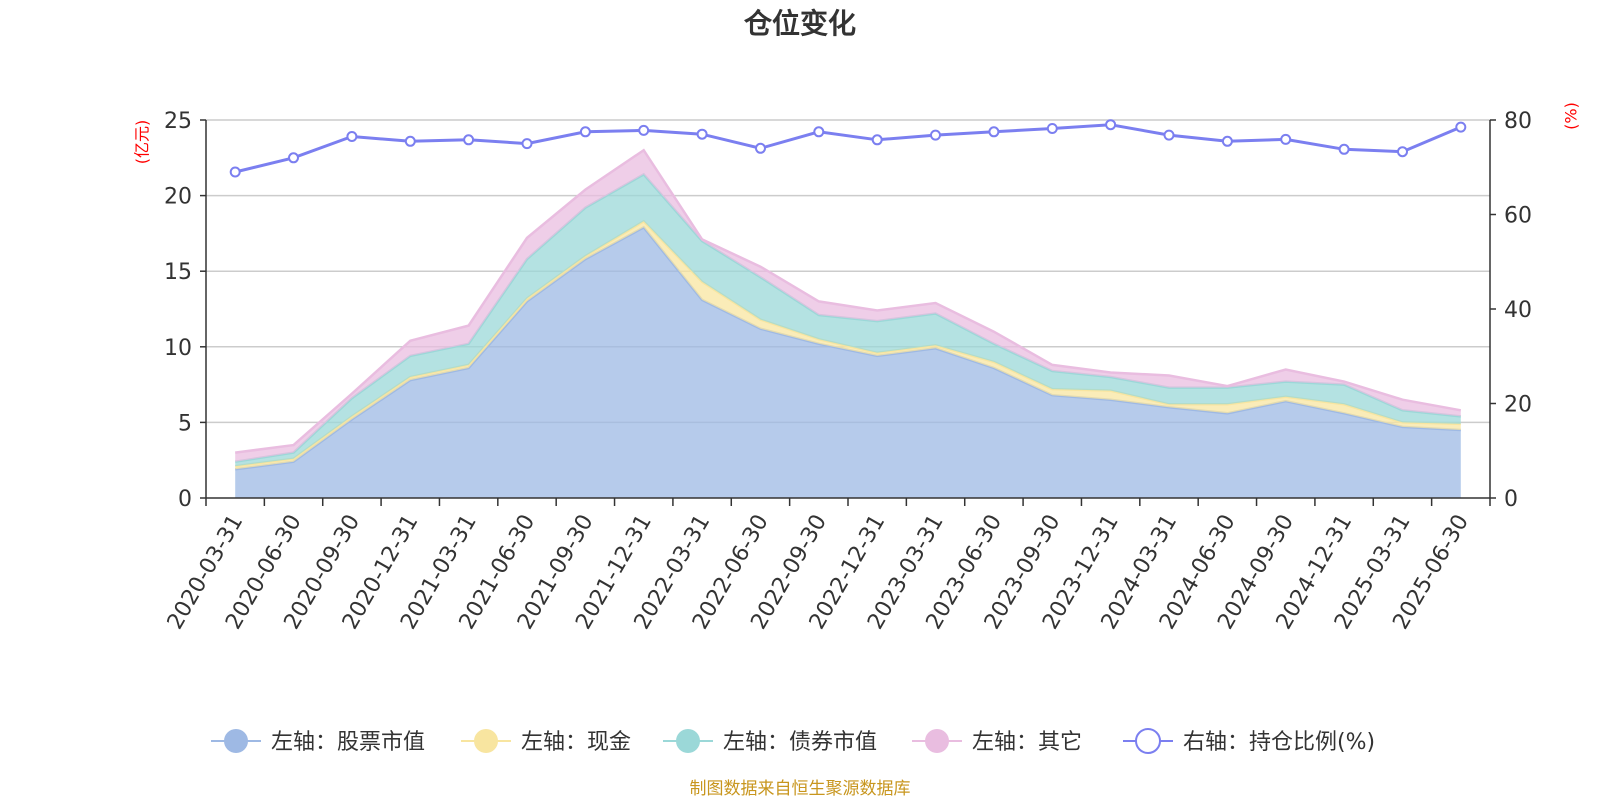 Image resolution: width=1600 pixels, height=800 pixels. Describe the element at coordinates (142, 142) in the screenshot. I see `left-axis-unit: (亿元)` at that location.